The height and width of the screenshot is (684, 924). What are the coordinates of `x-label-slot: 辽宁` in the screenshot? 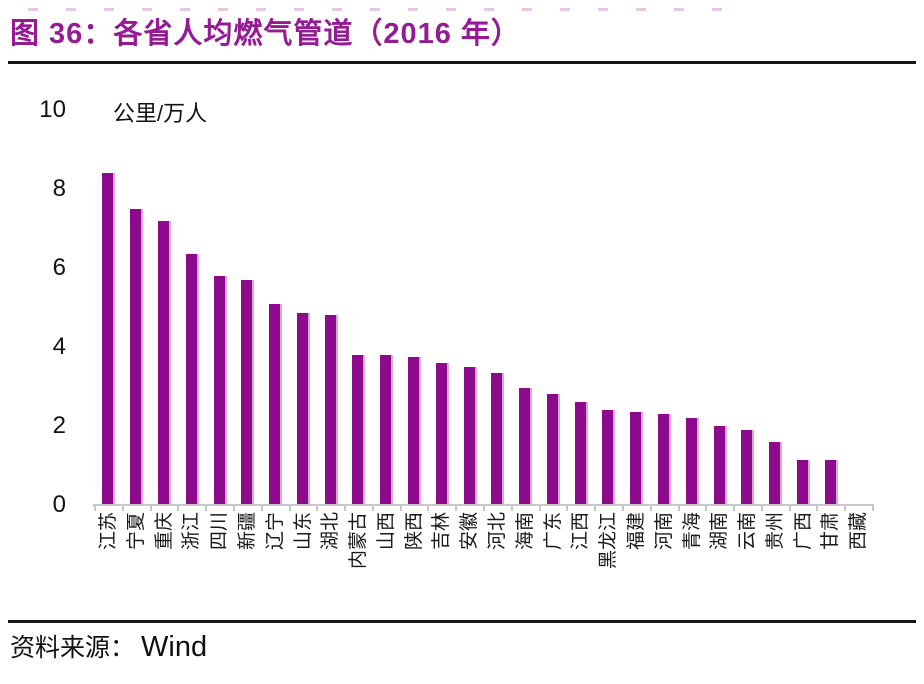 It's located at (276, 562).